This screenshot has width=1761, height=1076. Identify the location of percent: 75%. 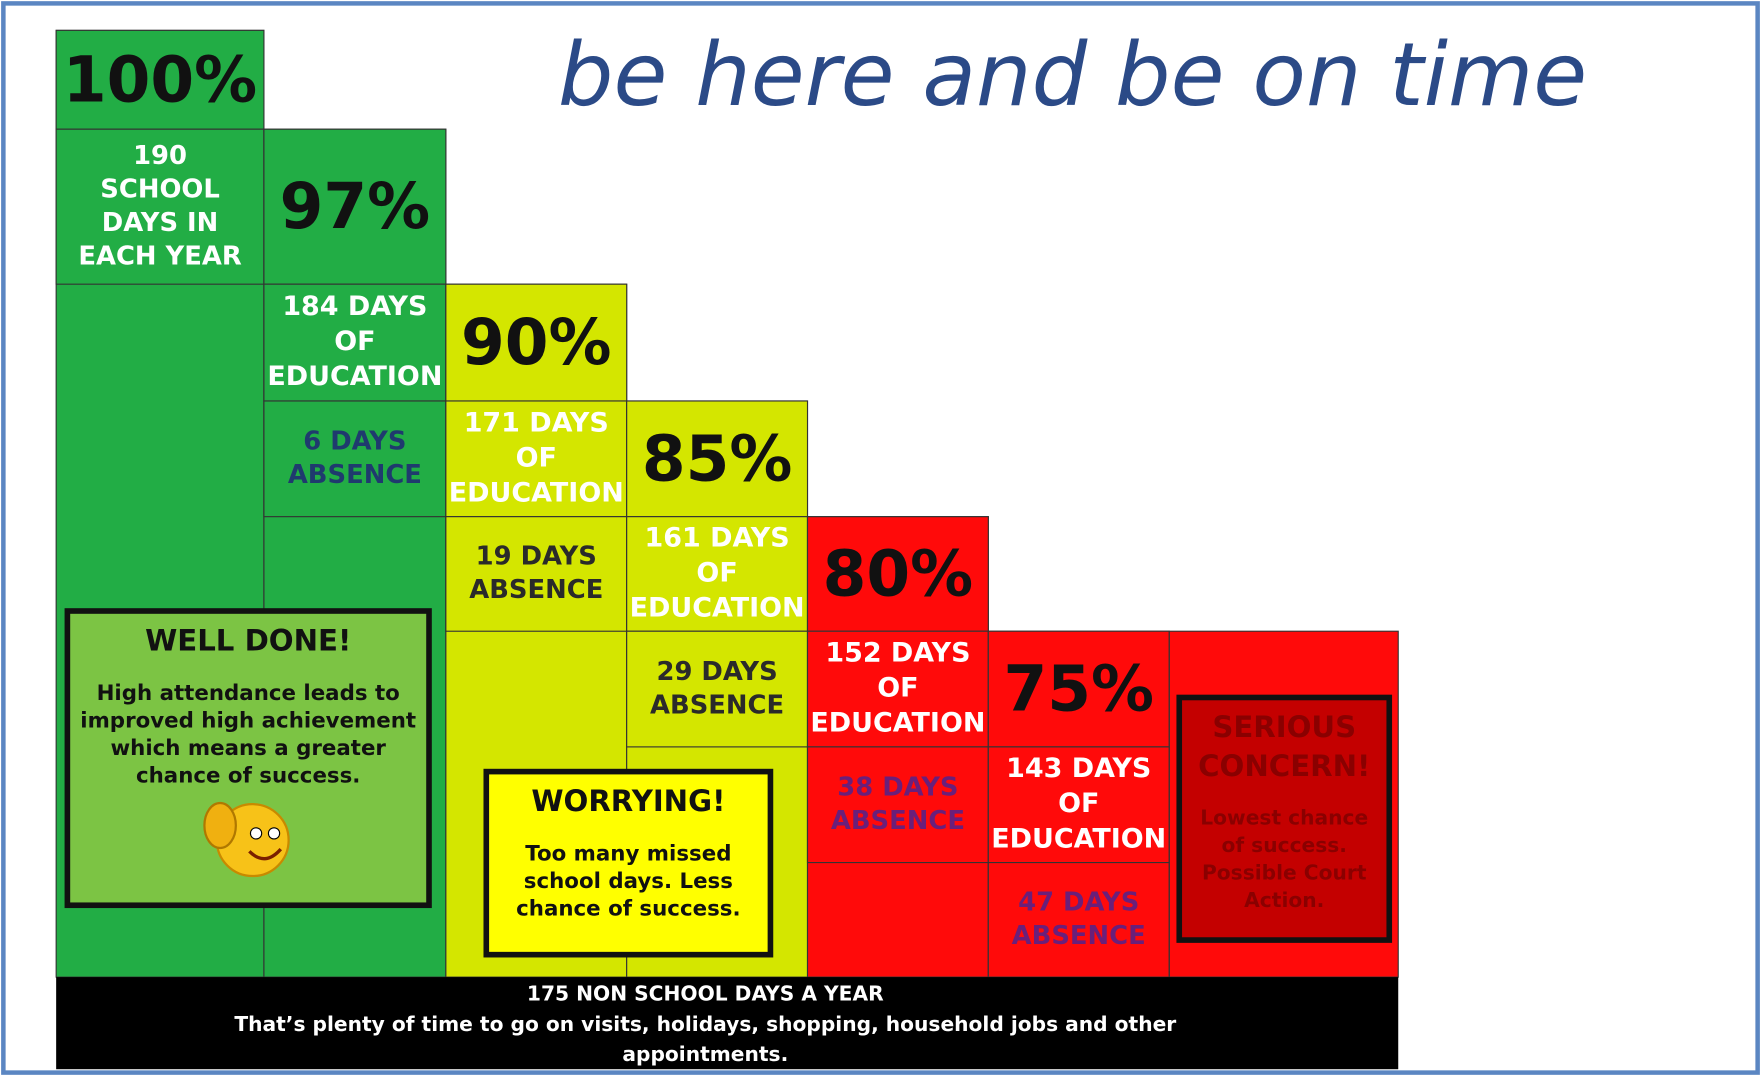
(1078, 689).